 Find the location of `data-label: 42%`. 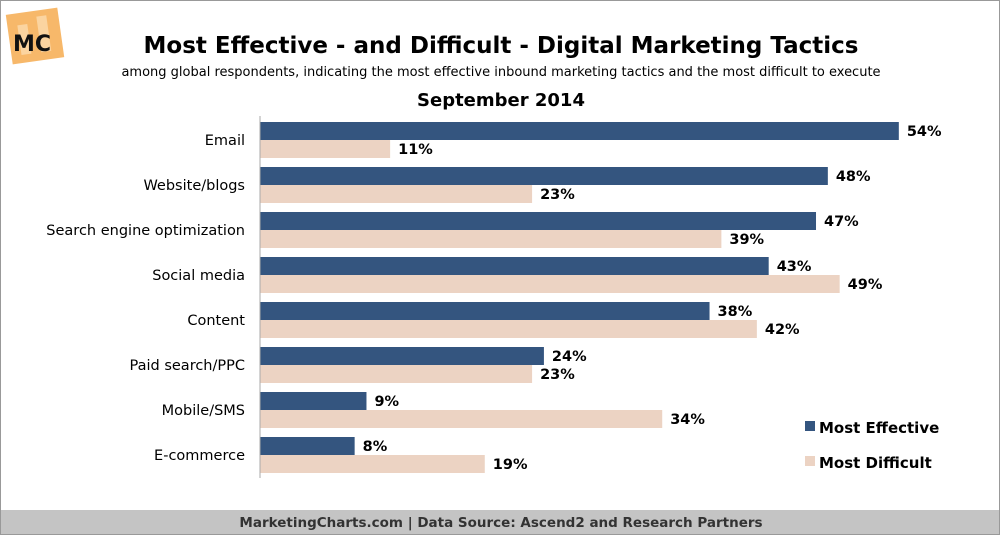

data-label: 42% is located at coordinates (782, 330).